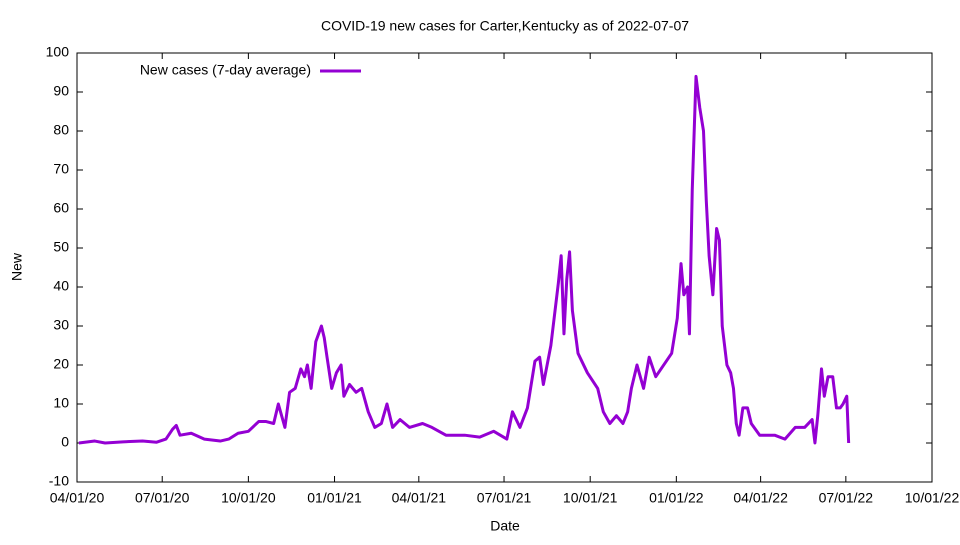 The image size is (960, 545). I want to click on y-tick-label: 30, so click(61, 325).